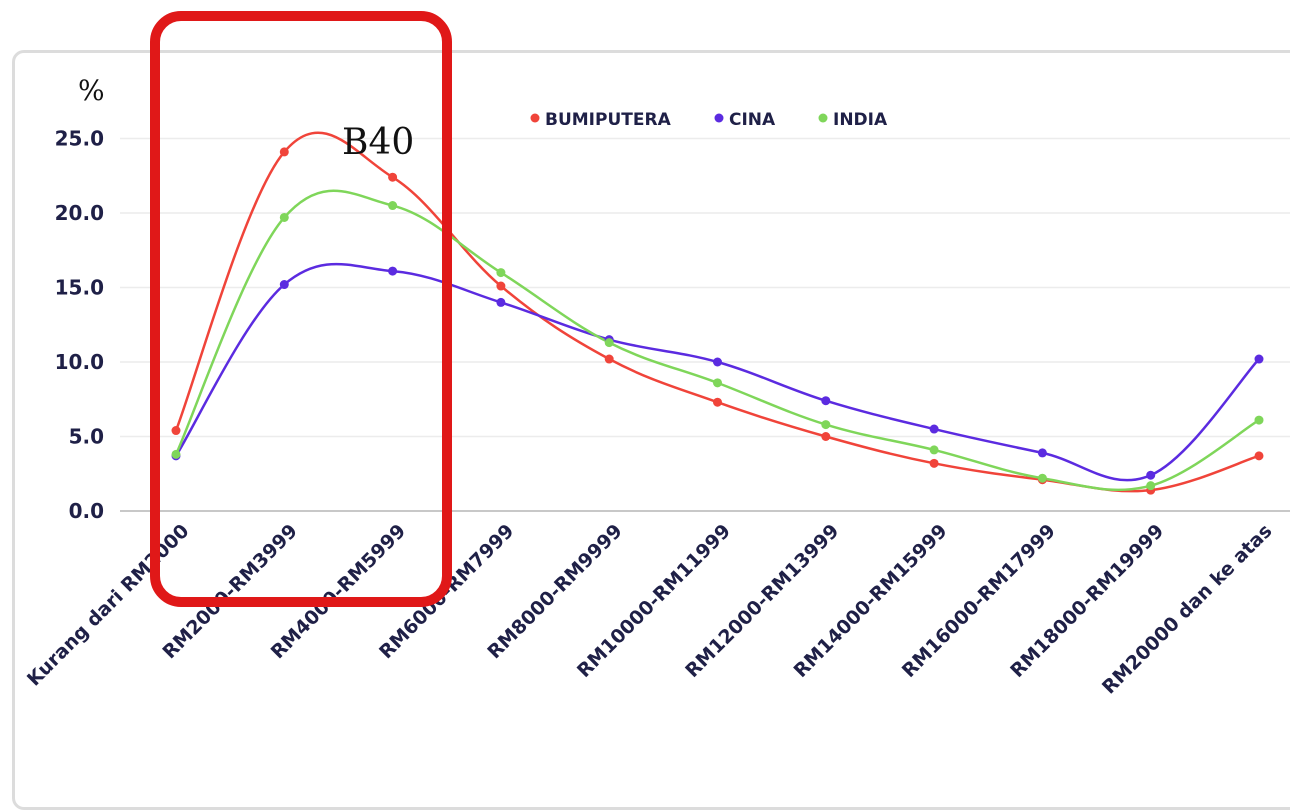  I want to click on y-axis-unit-label: %, so click(91, 90).